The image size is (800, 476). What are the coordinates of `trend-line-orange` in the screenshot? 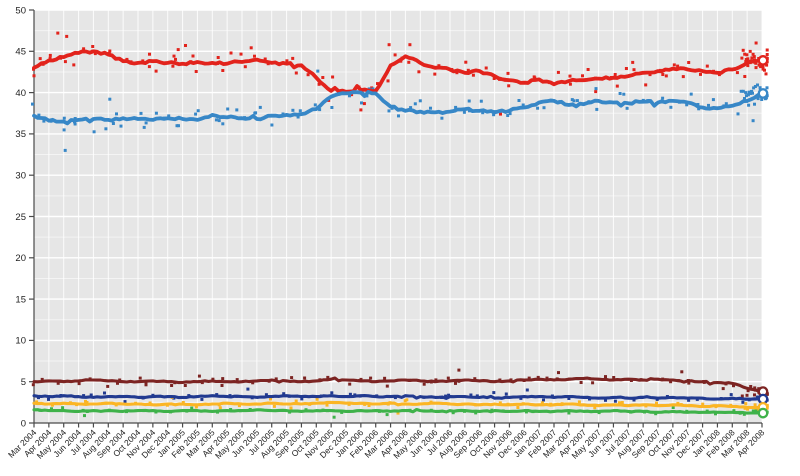 It's located at (398, 405).